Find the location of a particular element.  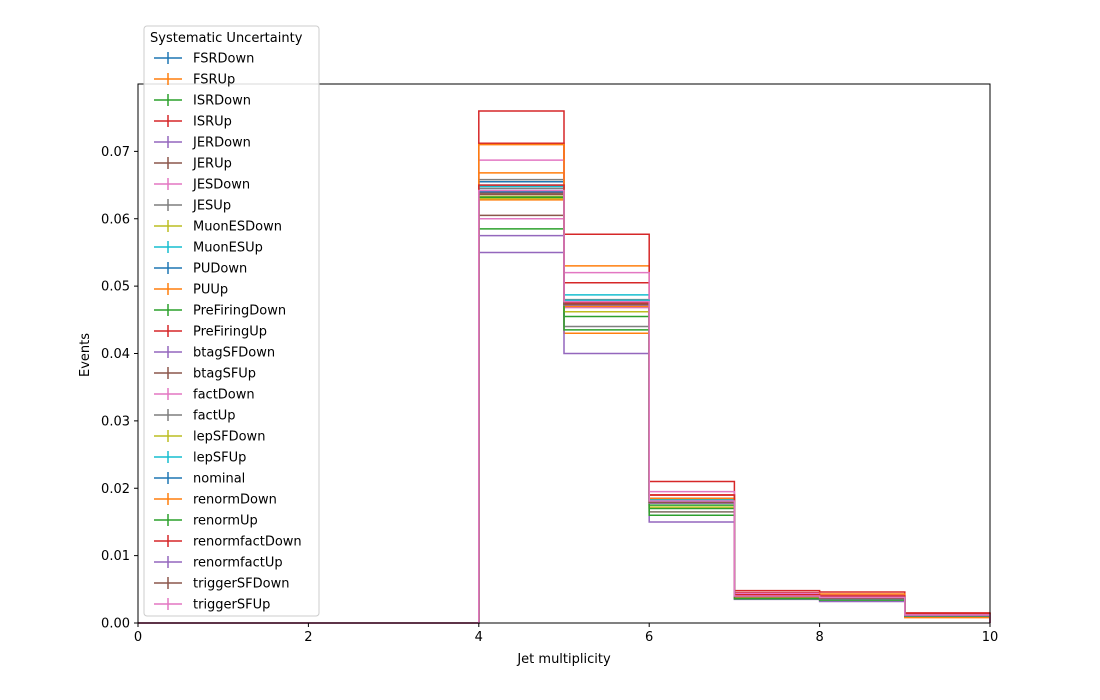

legend-entry-factDown: factDown is located at coordinates (204, 395).